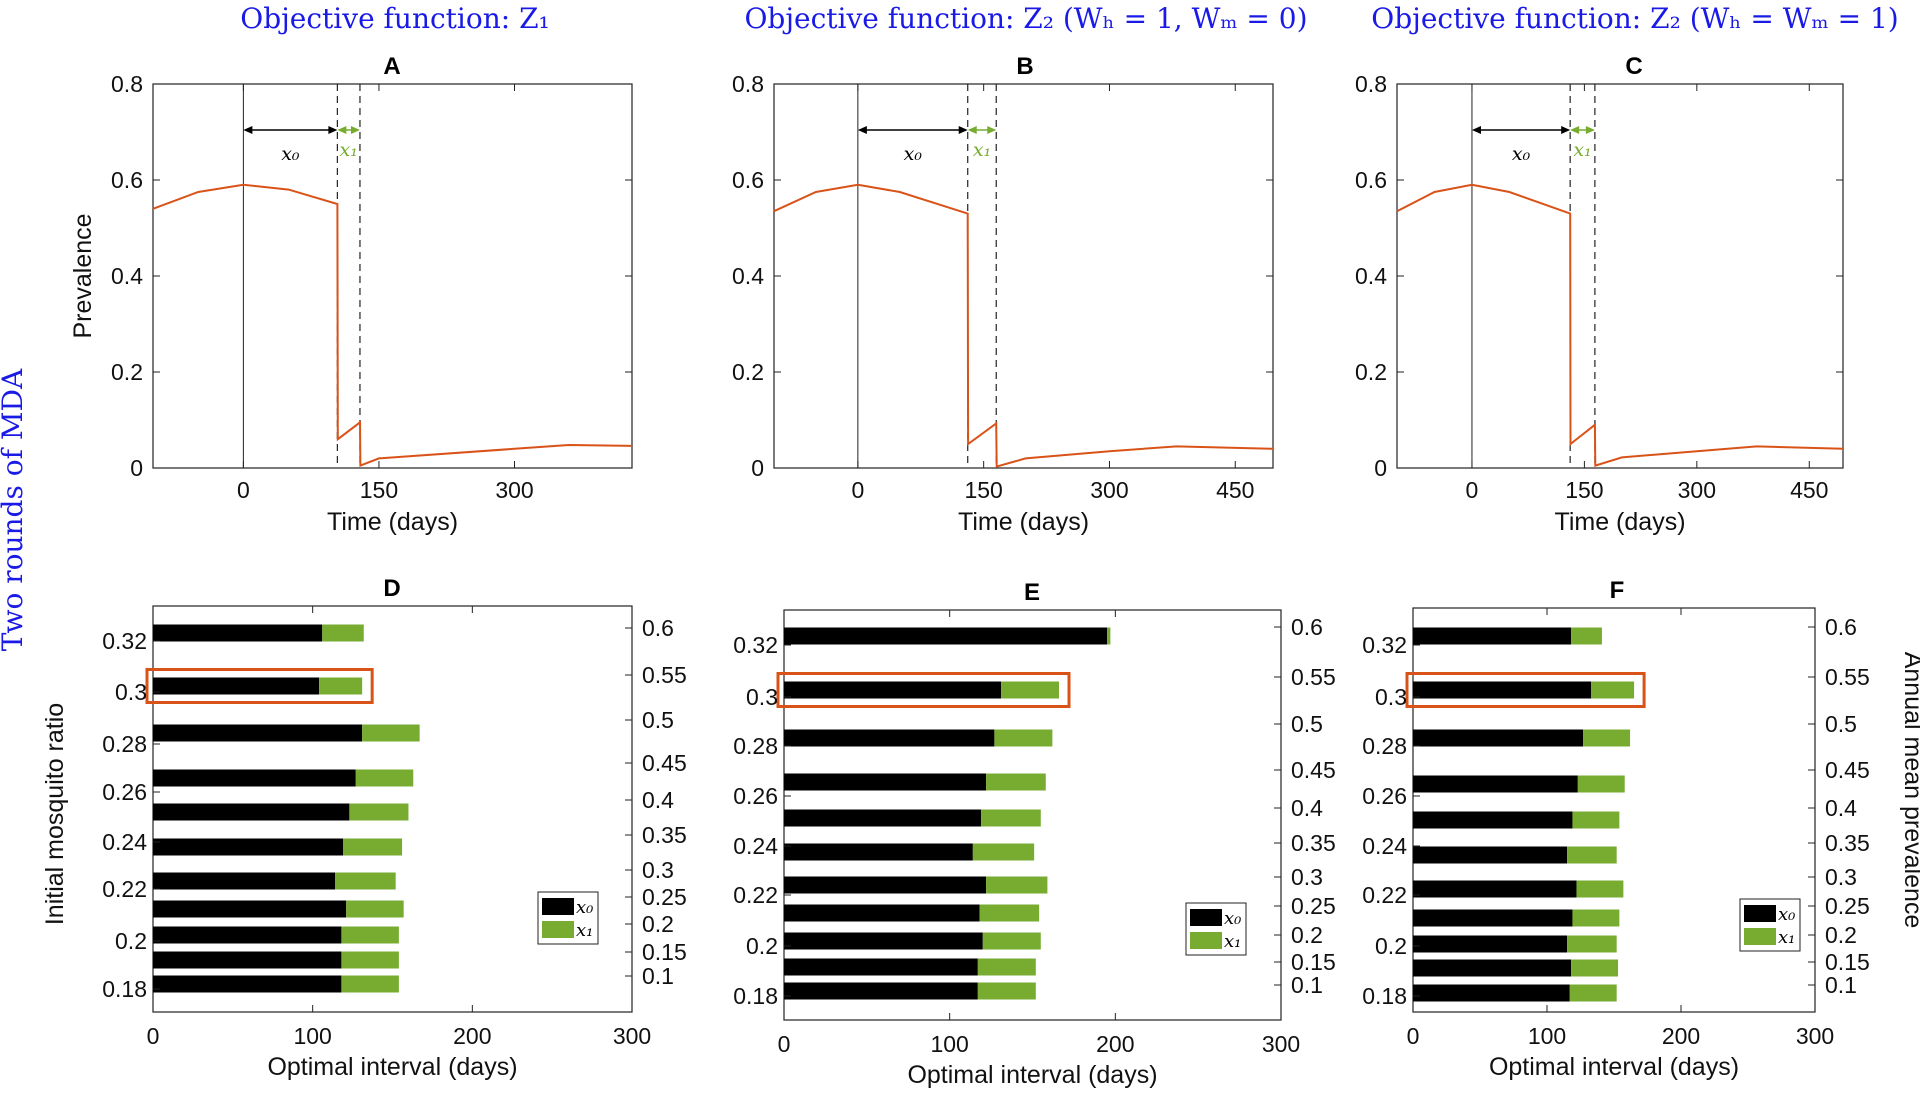 Image resolution: width=1920 pixels, height=1096 pixels. I want to click on arrow-head-left, so click(1476, 130).